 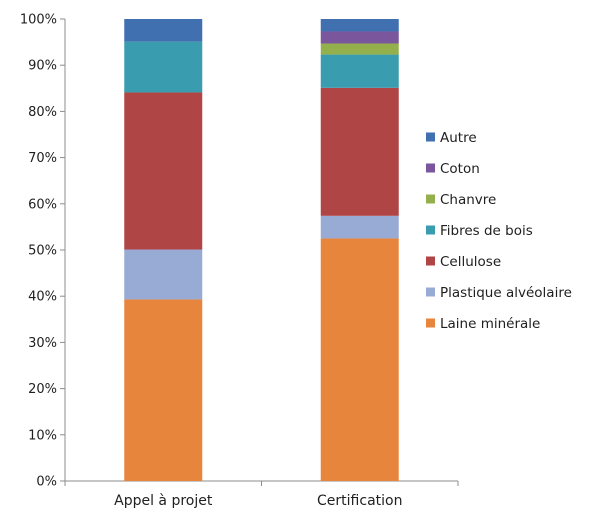 I want to click on legend-item: Cellulose, so click(x=463, y=262).